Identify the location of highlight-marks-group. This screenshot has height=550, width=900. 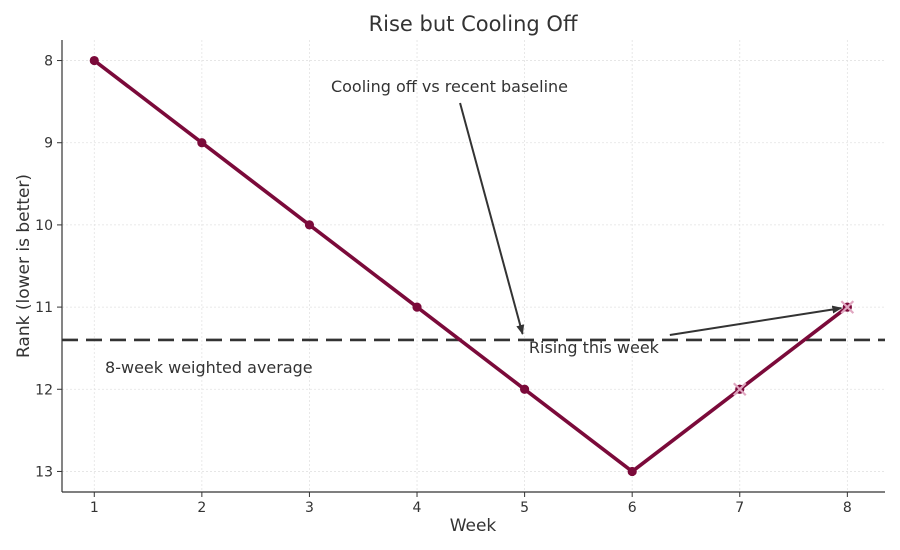
(793, 348).